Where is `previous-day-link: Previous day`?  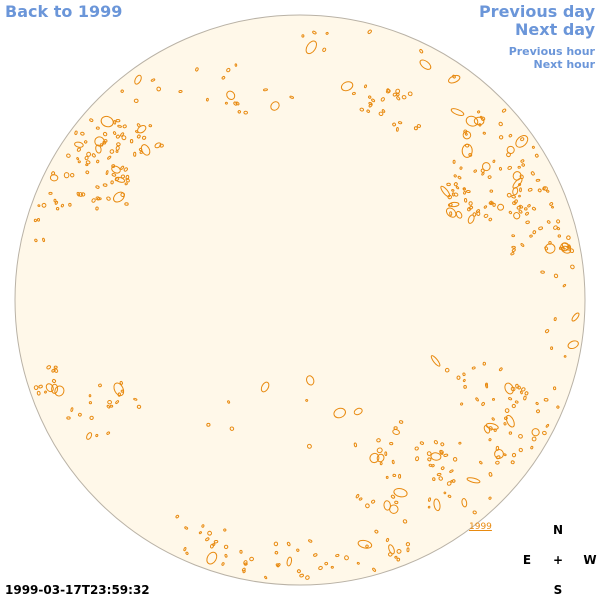
previous-day-link: Previous day is located at coordinates (536, 11).